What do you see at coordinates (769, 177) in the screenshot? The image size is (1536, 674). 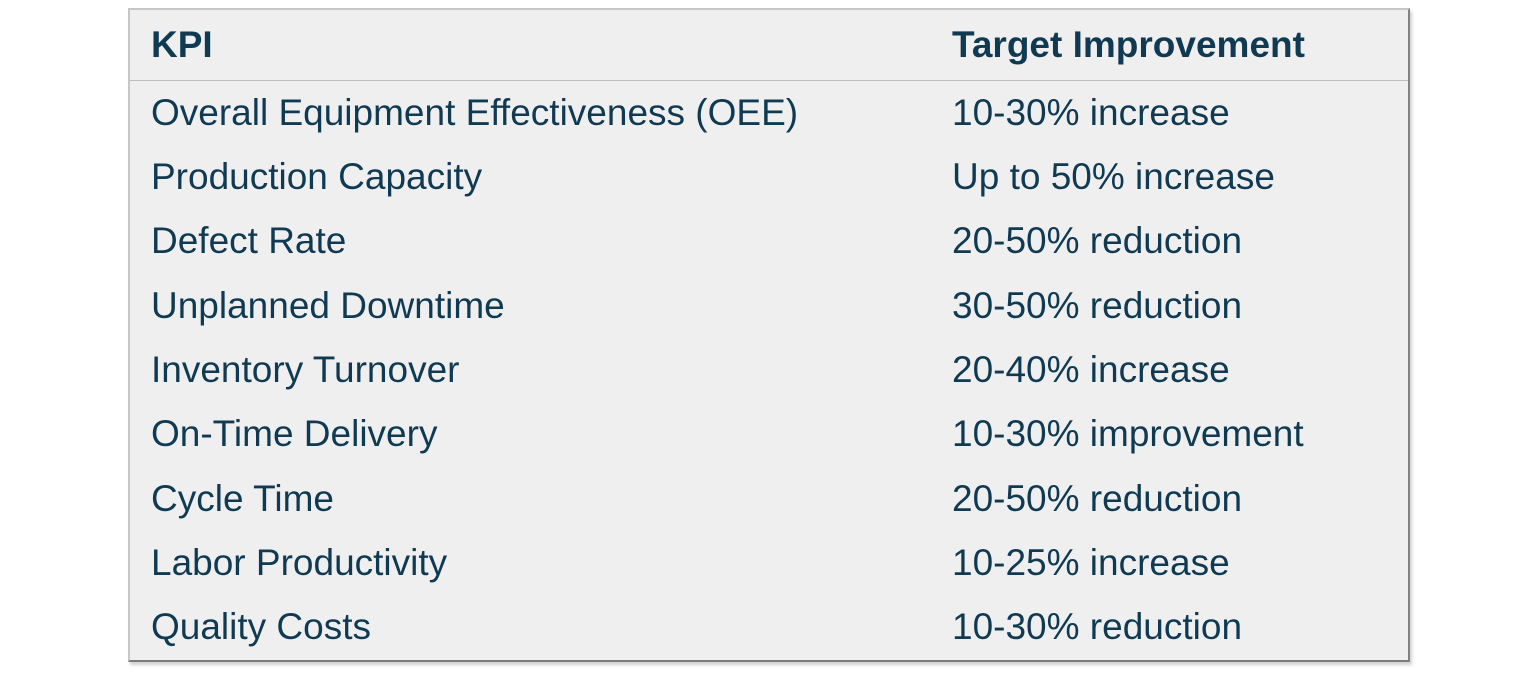 I see `table-row: Production Capacity Up to 50% increase` at bounding box center [769, 177].